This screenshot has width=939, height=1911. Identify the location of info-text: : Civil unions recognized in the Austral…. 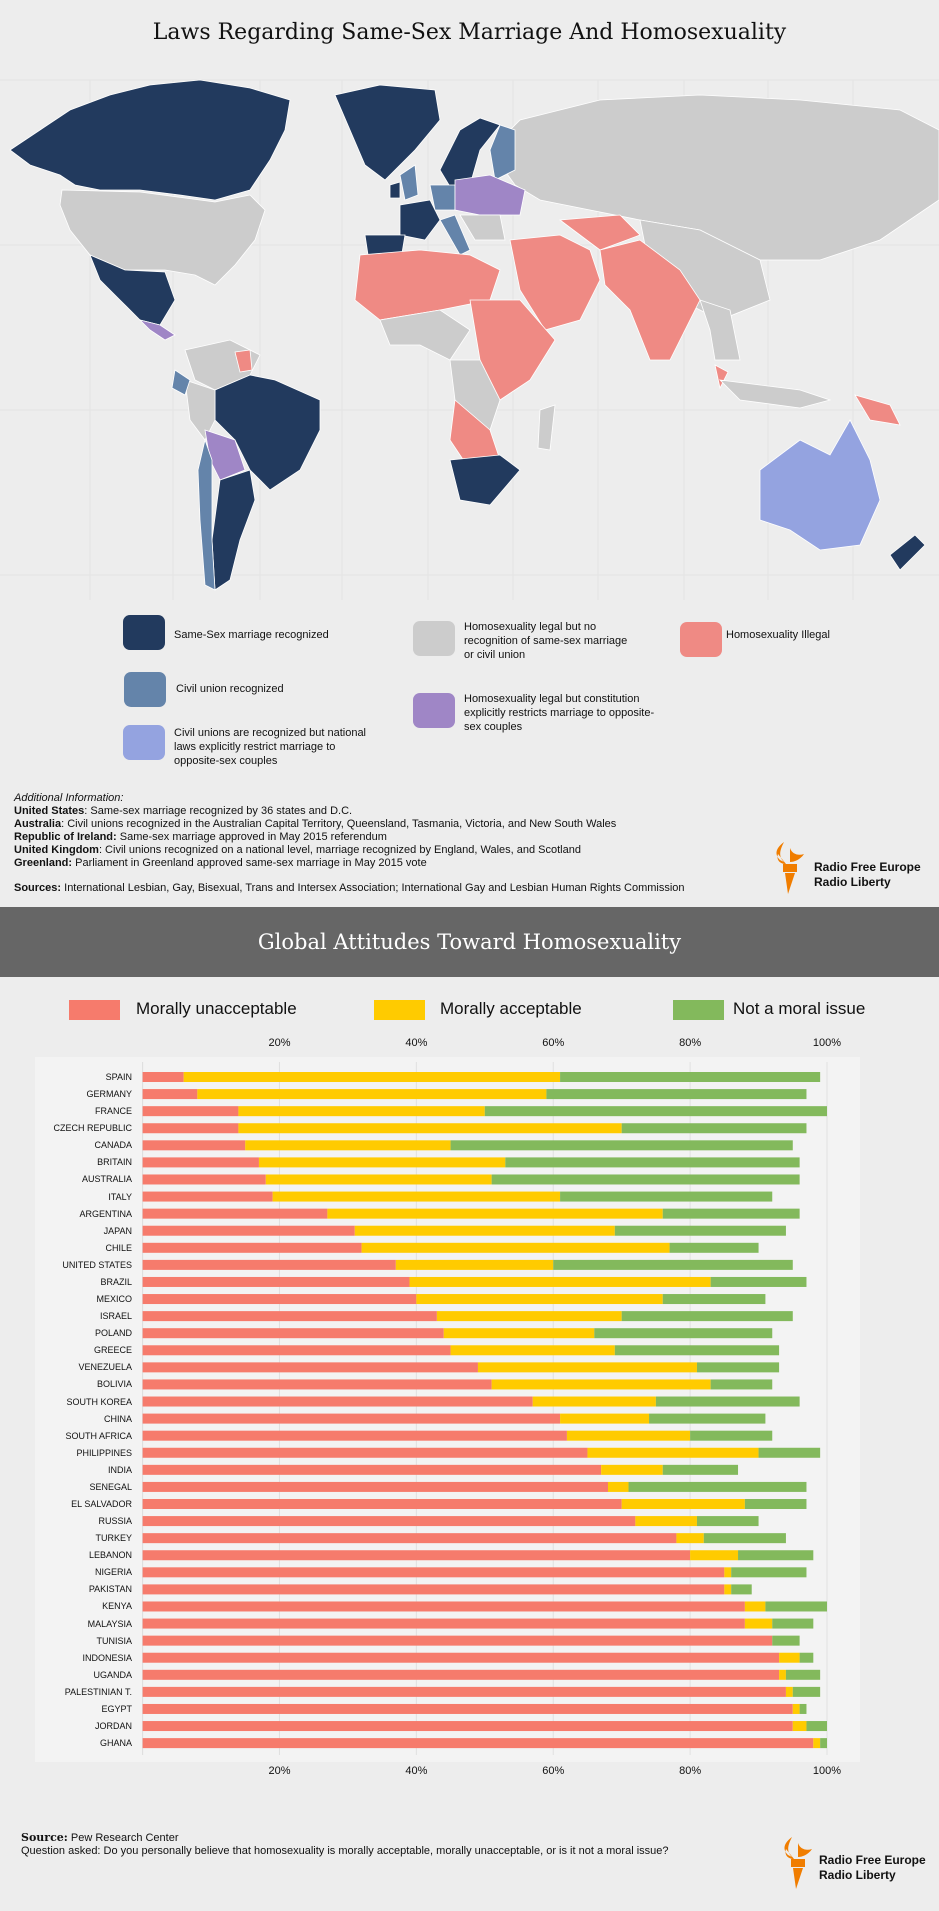
(339, 824).